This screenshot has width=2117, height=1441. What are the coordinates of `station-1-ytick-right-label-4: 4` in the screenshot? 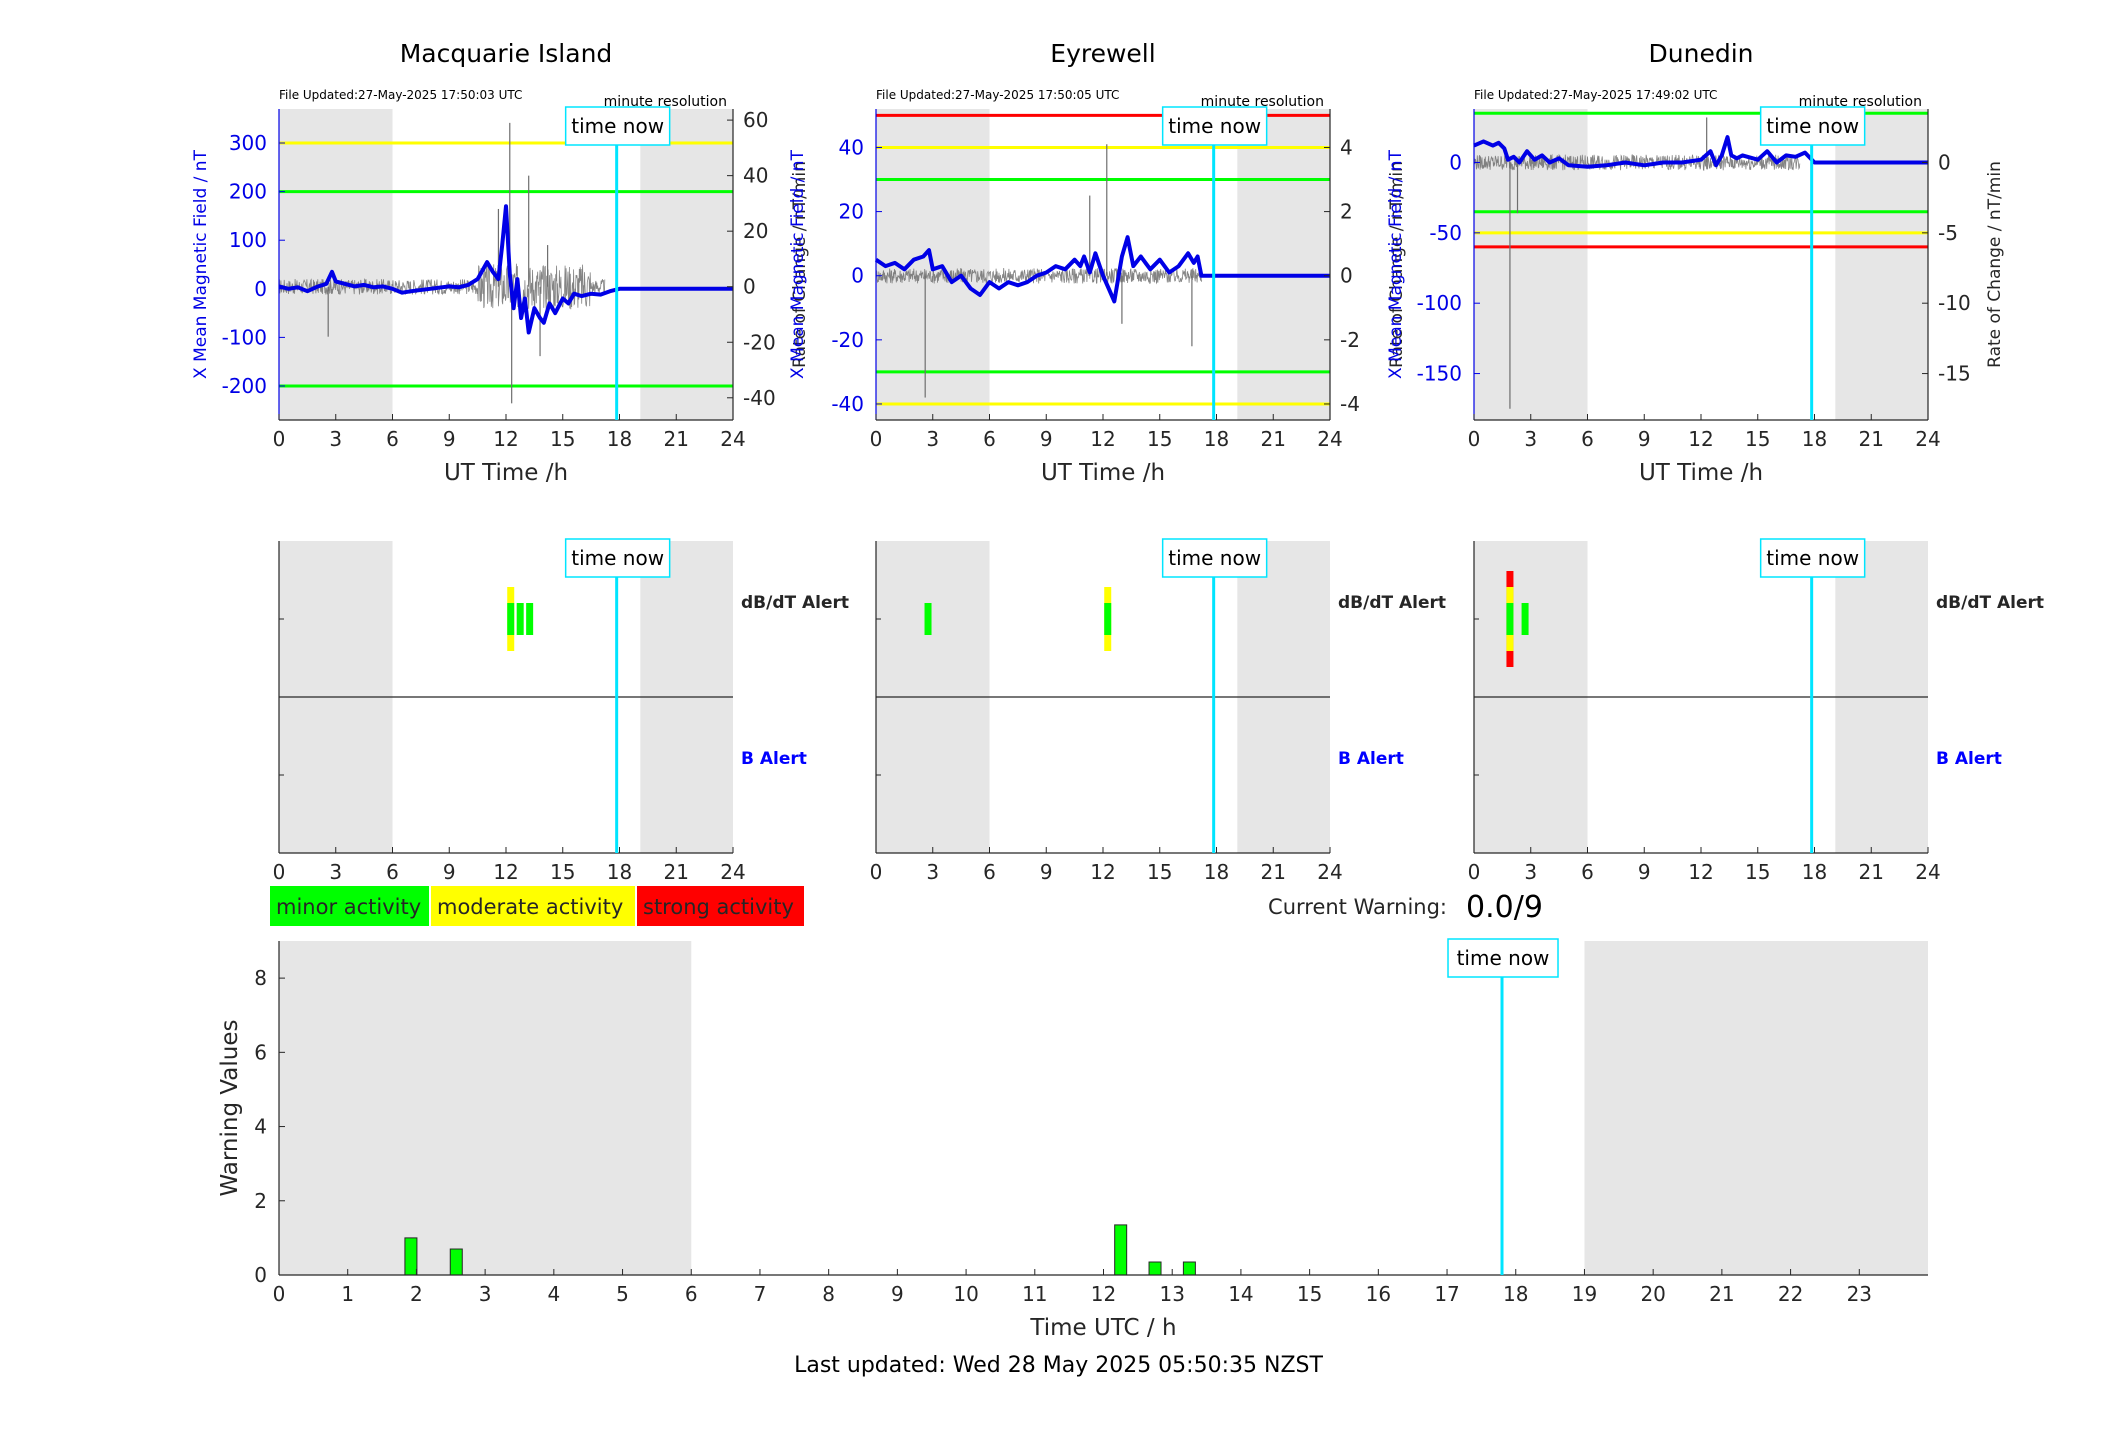 It's located at (1346, 147).